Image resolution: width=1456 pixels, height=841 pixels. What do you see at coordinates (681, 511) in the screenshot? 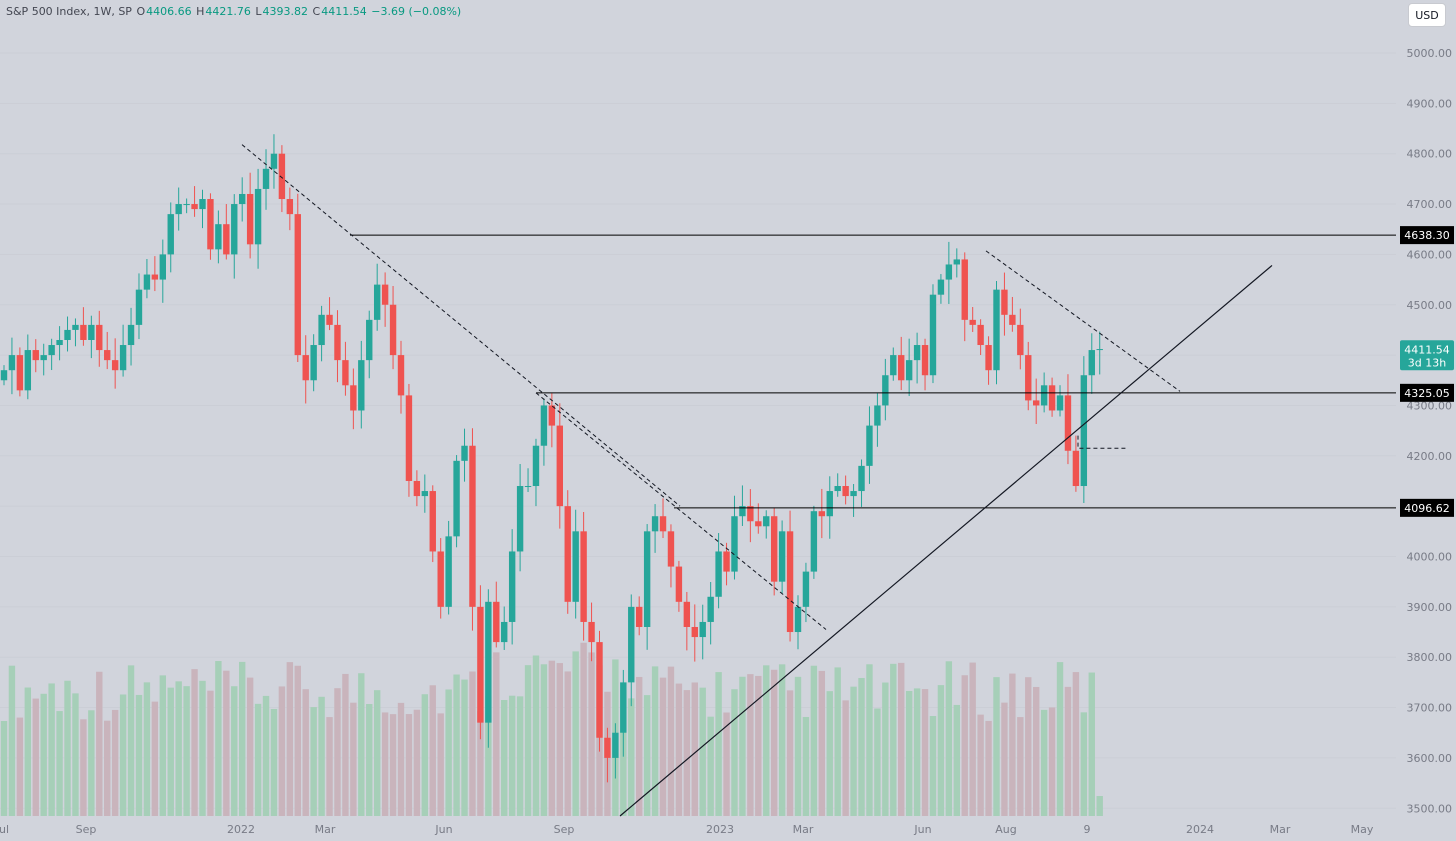
I see `dashed-trendline` at bounding box center [681, 511].